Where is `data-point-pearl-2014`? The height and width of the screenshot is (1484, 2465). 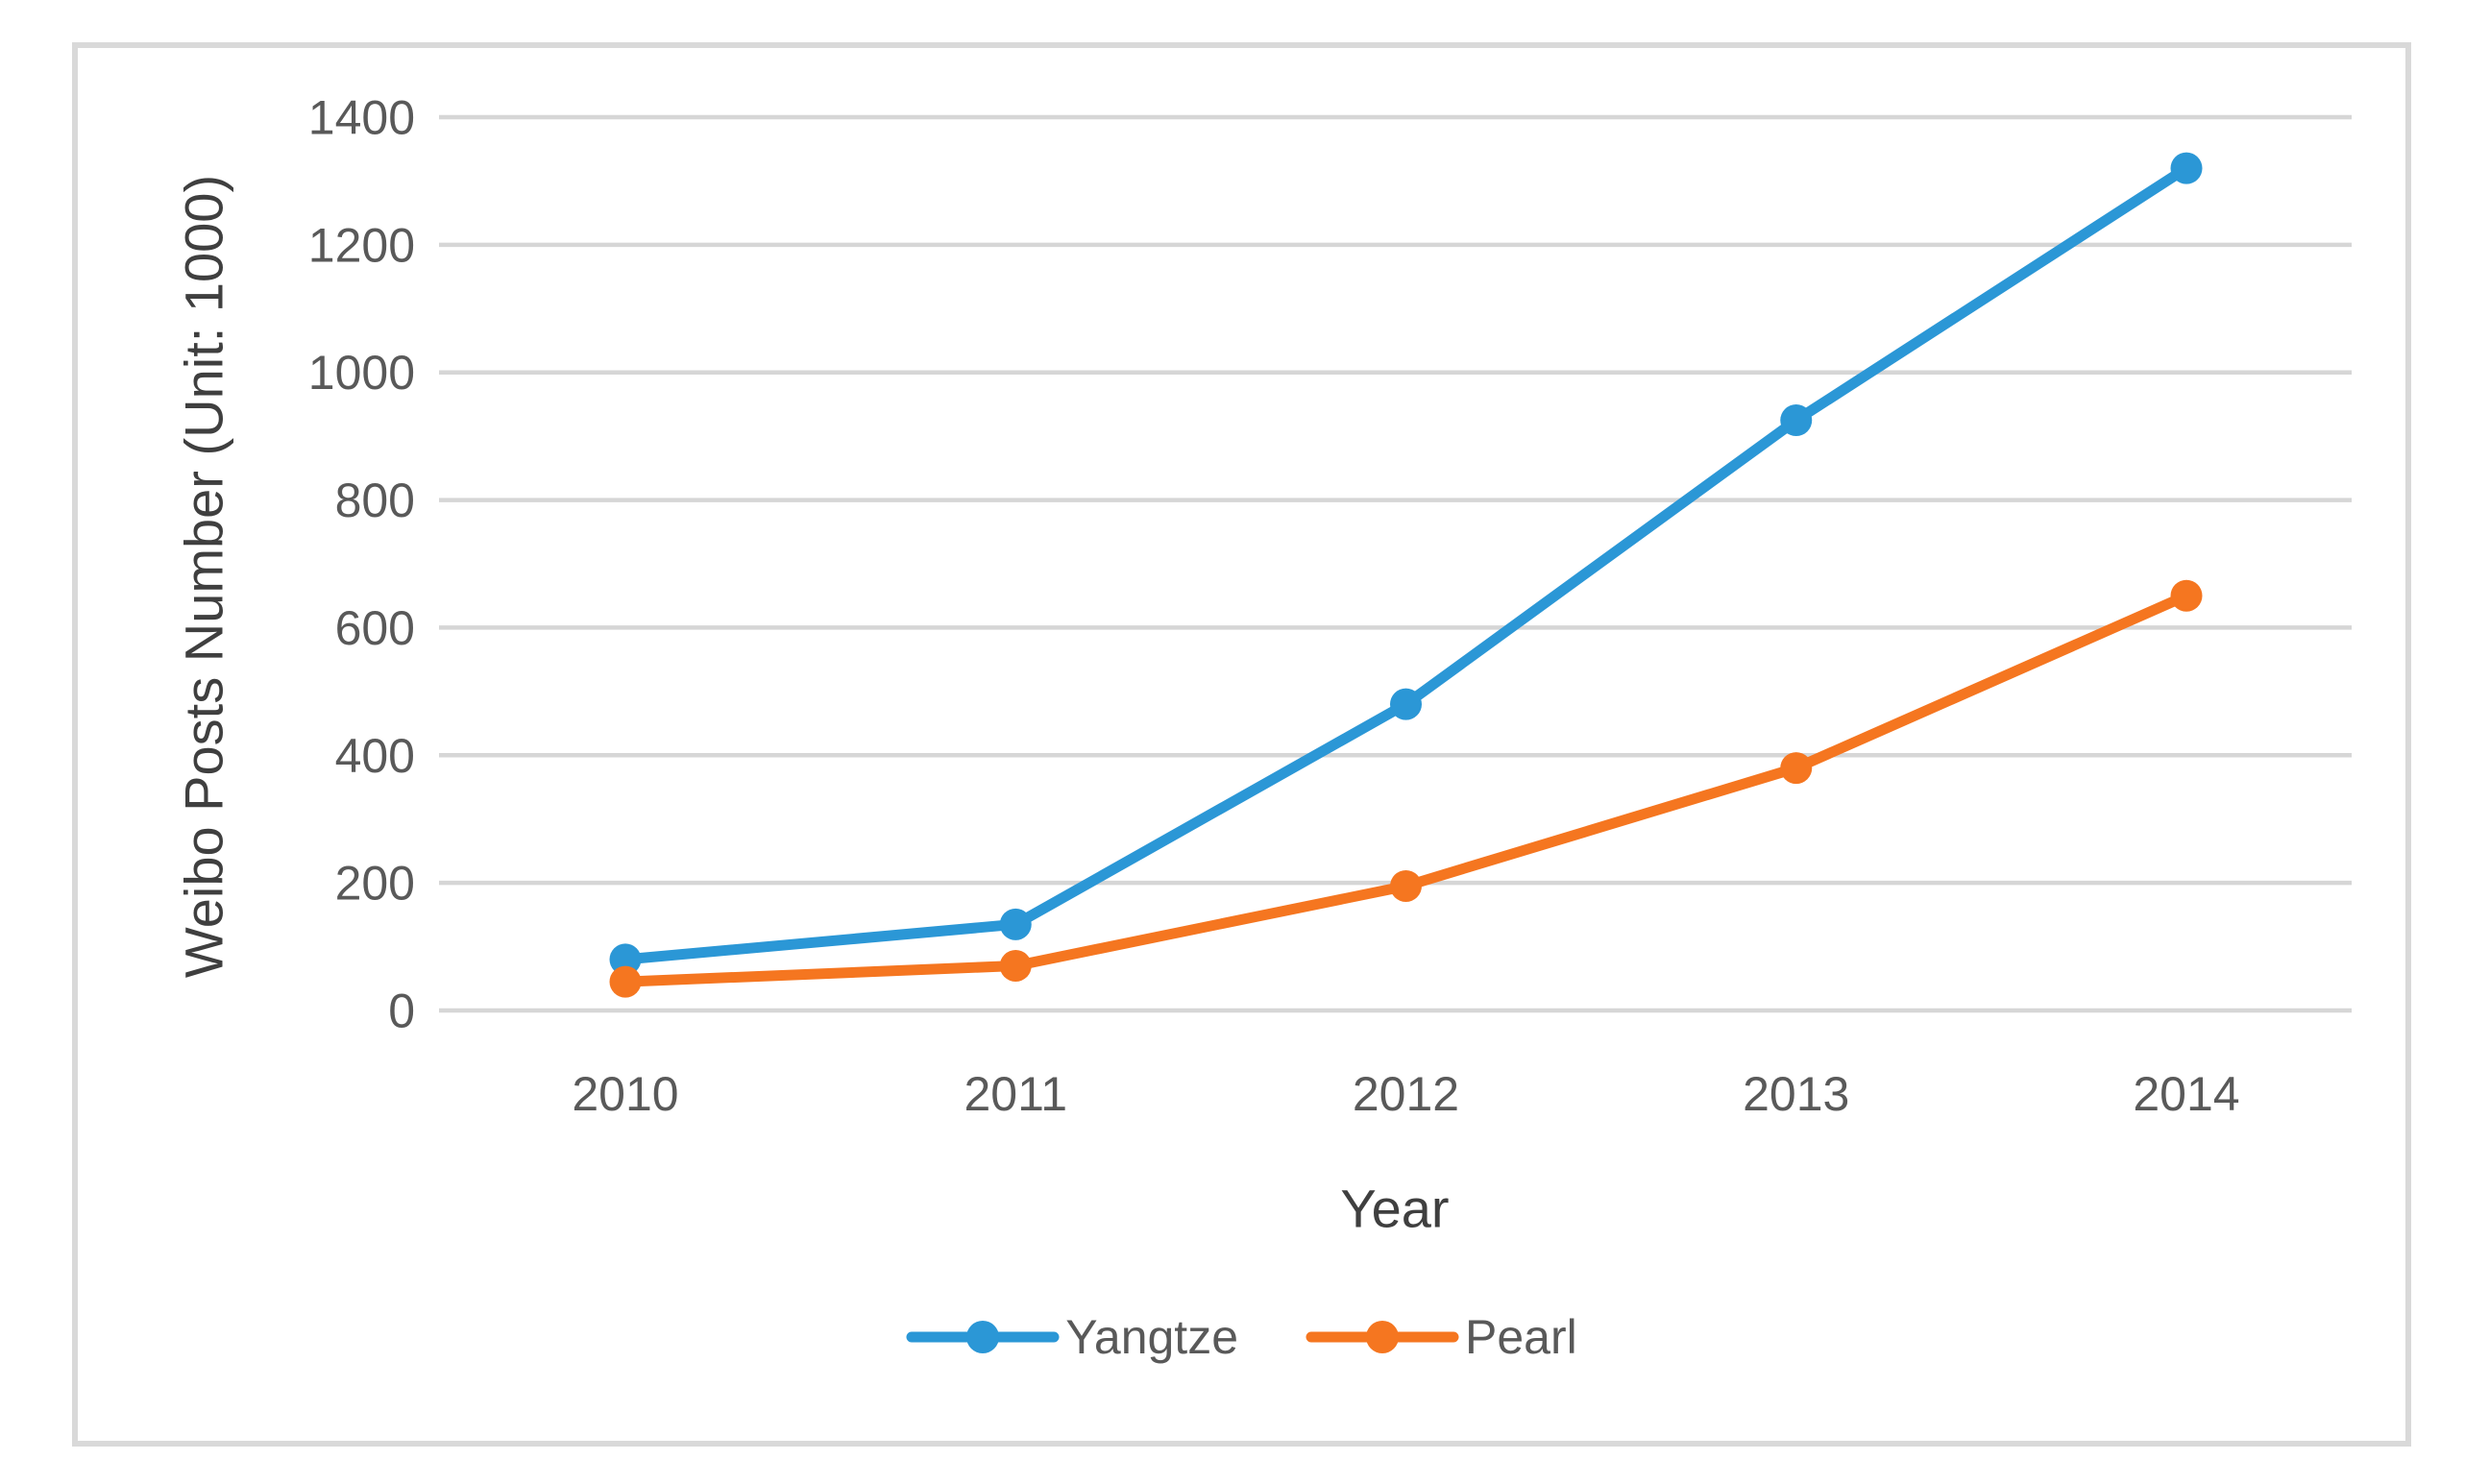
data-point-pearl-2014 is located at coordinates (2186, 595).